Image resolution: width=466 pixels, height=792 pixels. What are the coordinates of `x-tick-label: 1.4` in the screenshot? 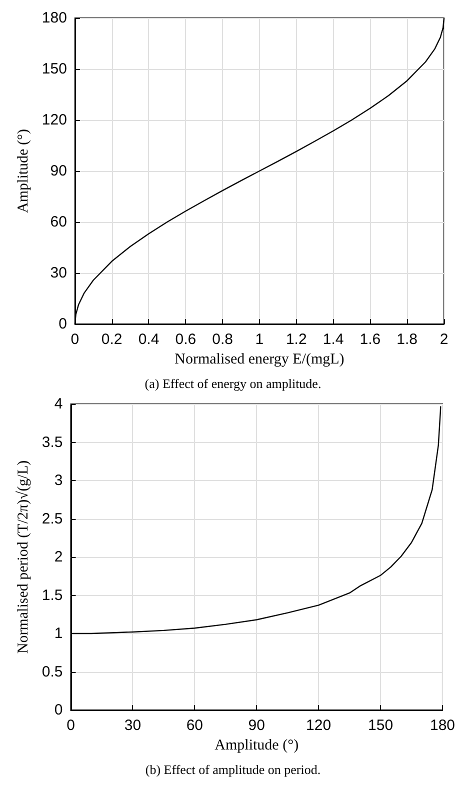 It's located at (333, 339).